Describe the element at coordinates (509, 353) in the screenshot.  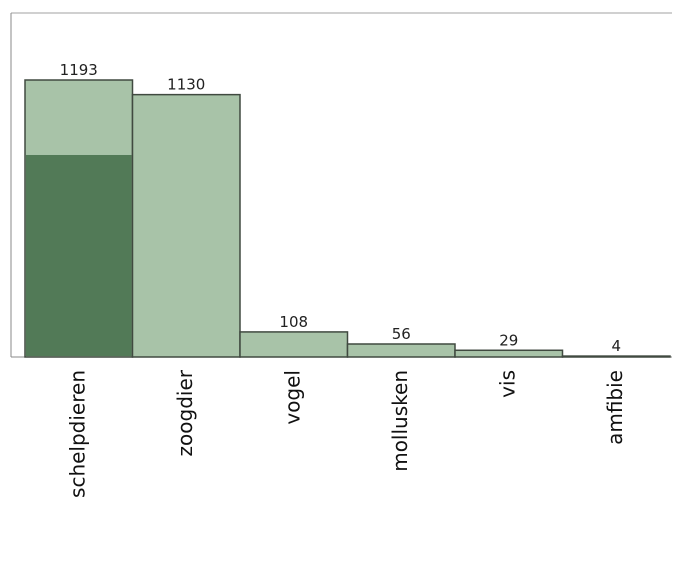
I see `bar-vis` at that location.